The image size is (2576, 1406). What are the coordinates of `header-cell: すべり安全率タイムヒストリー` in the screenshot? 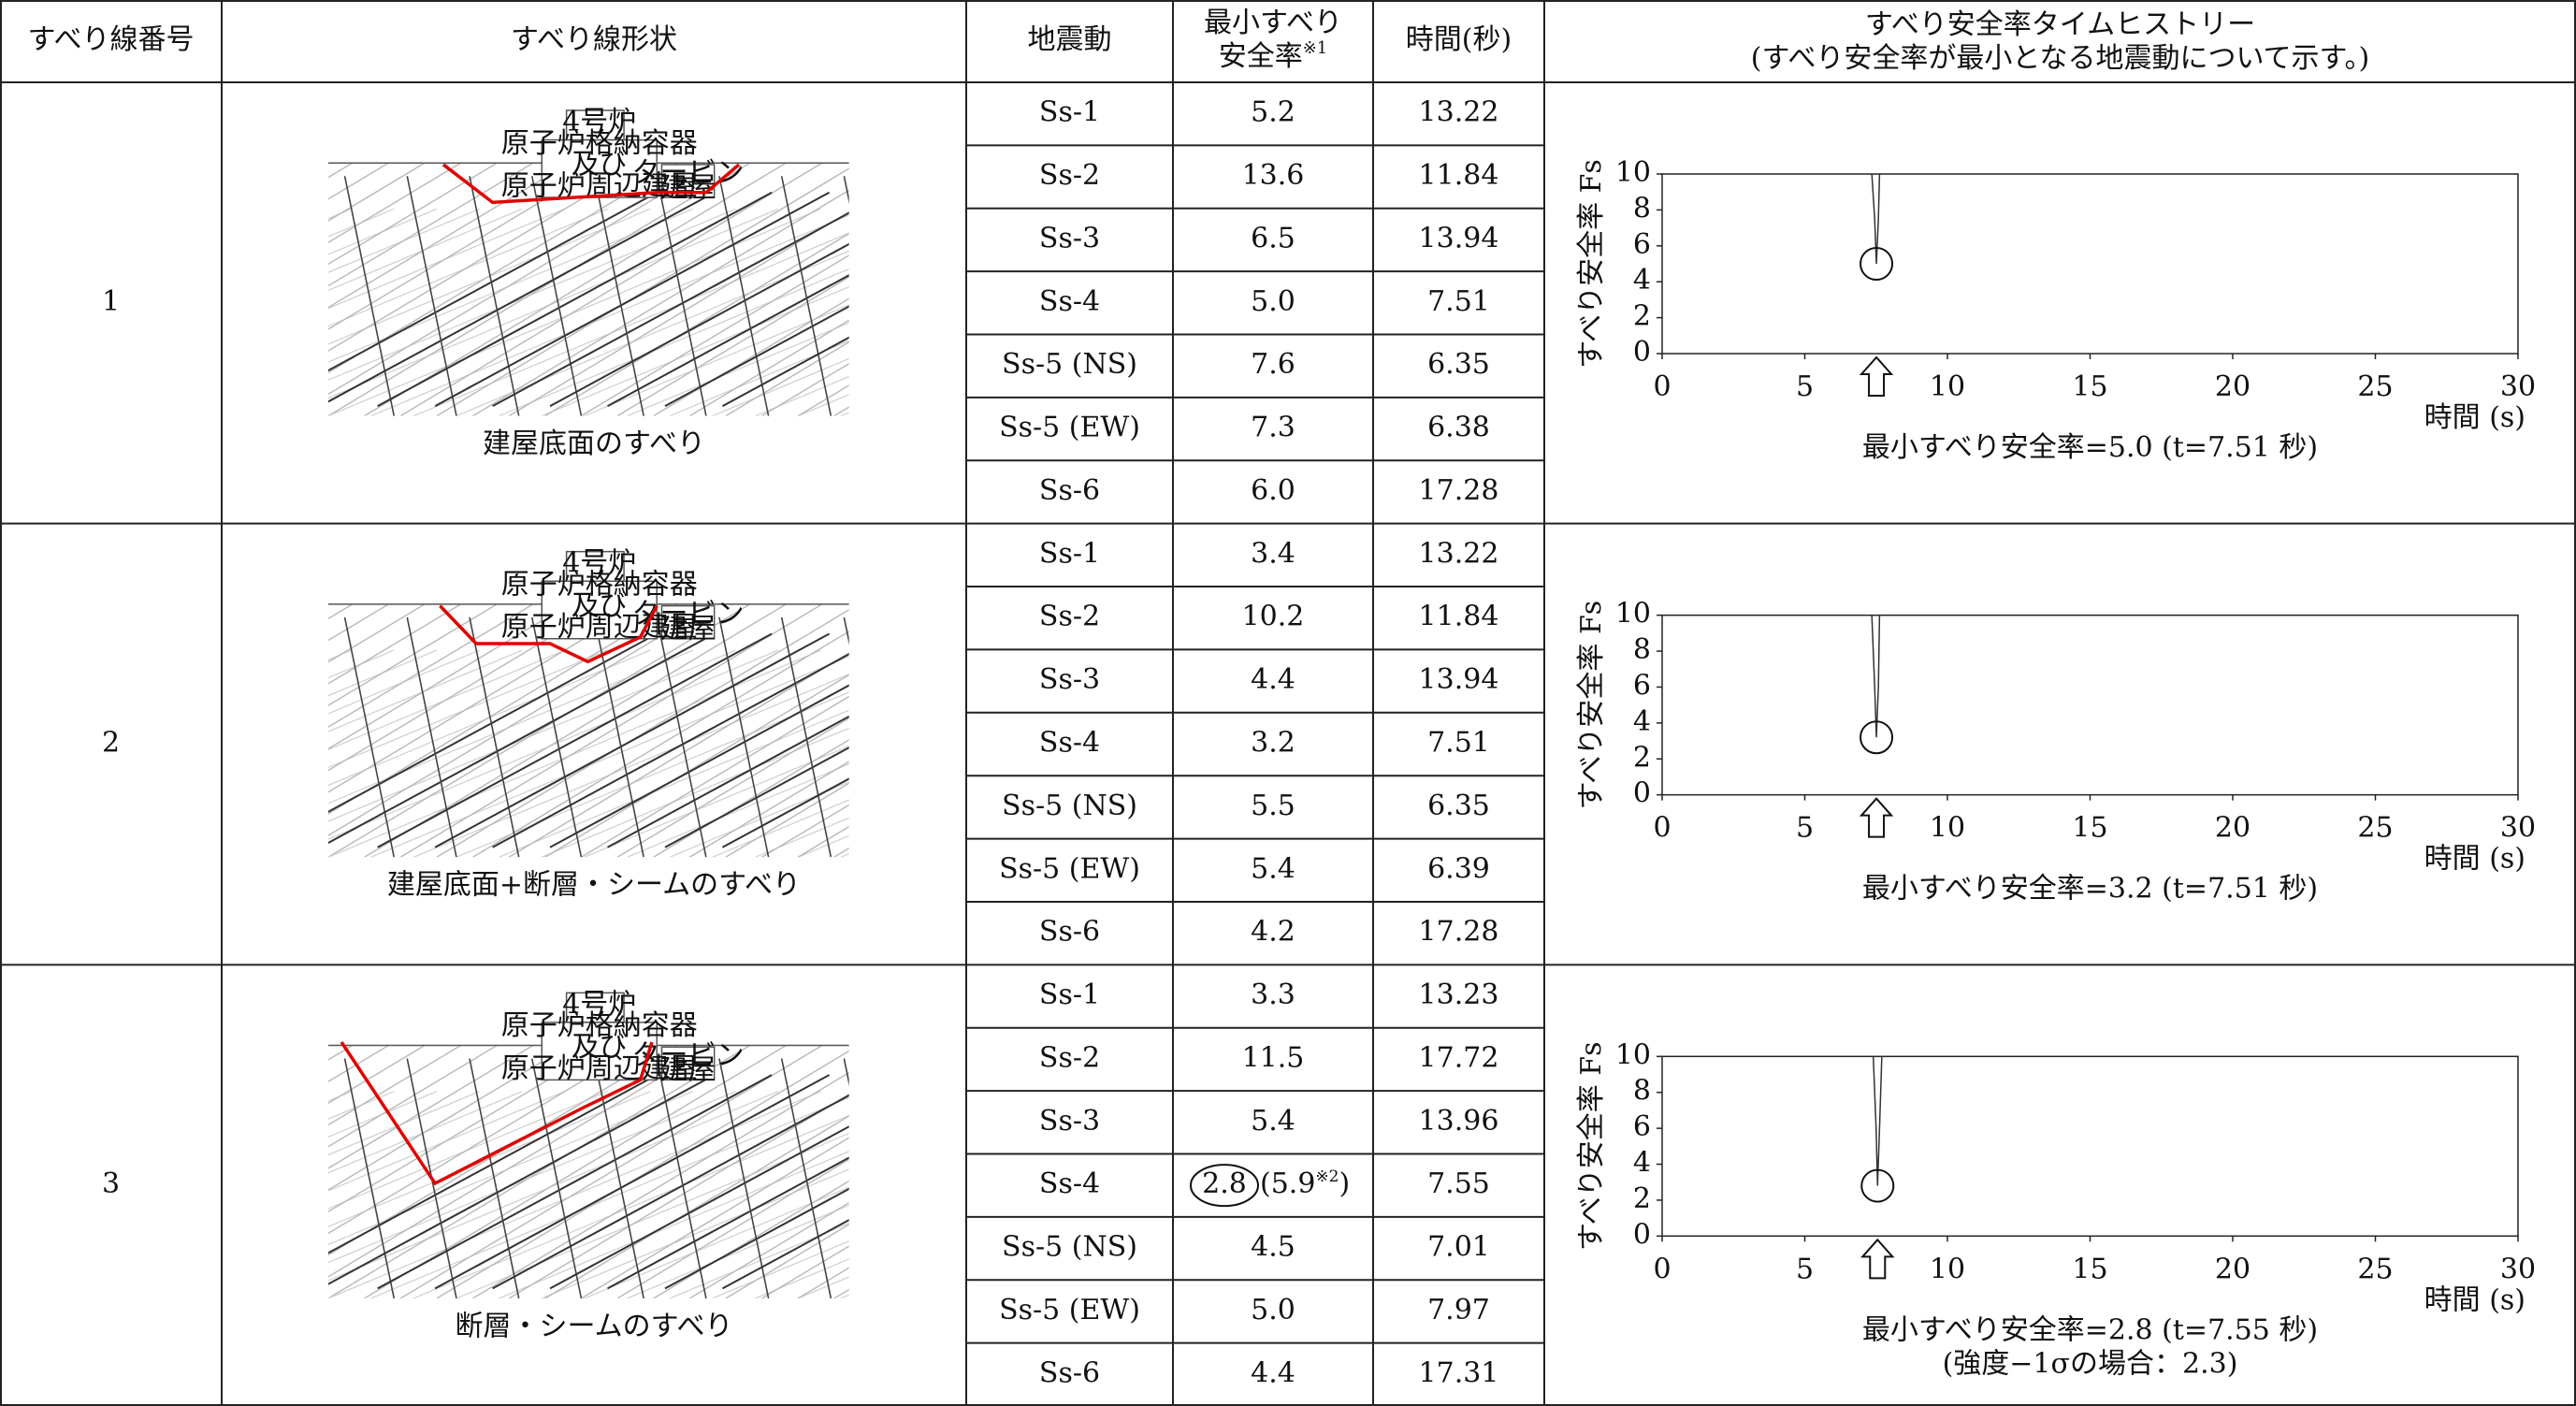 It's located at (2060, 24).